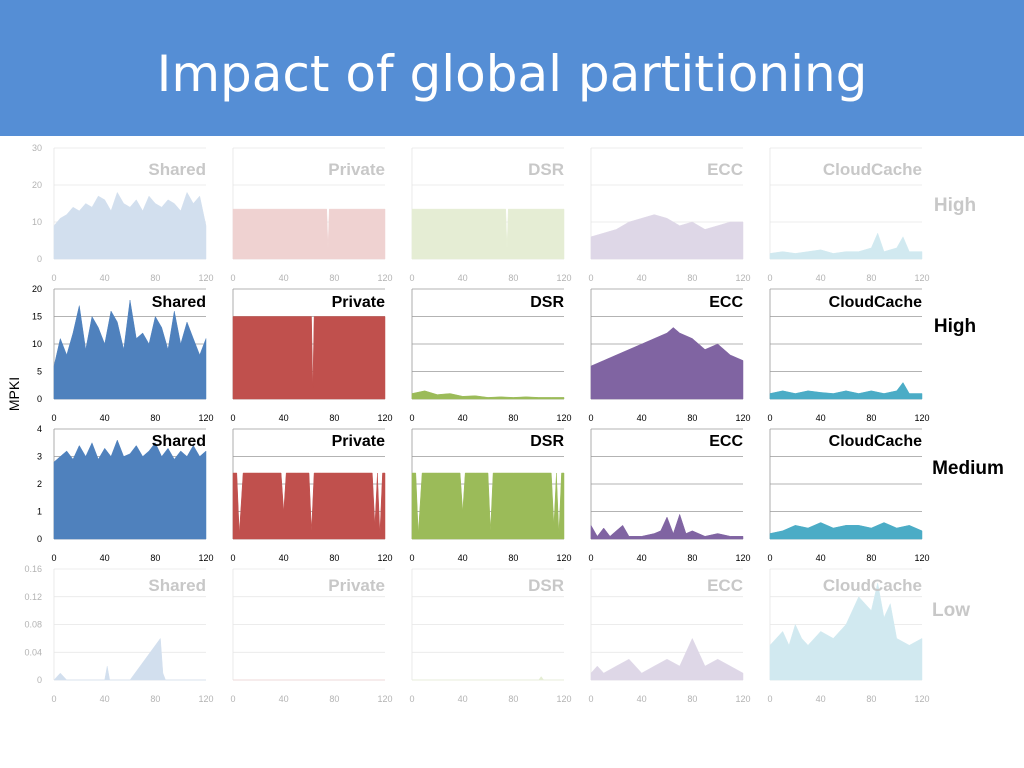  Describe the element at coordinates (39, 484) in the screenshot. I see `y-tick-label: 2` at that location.